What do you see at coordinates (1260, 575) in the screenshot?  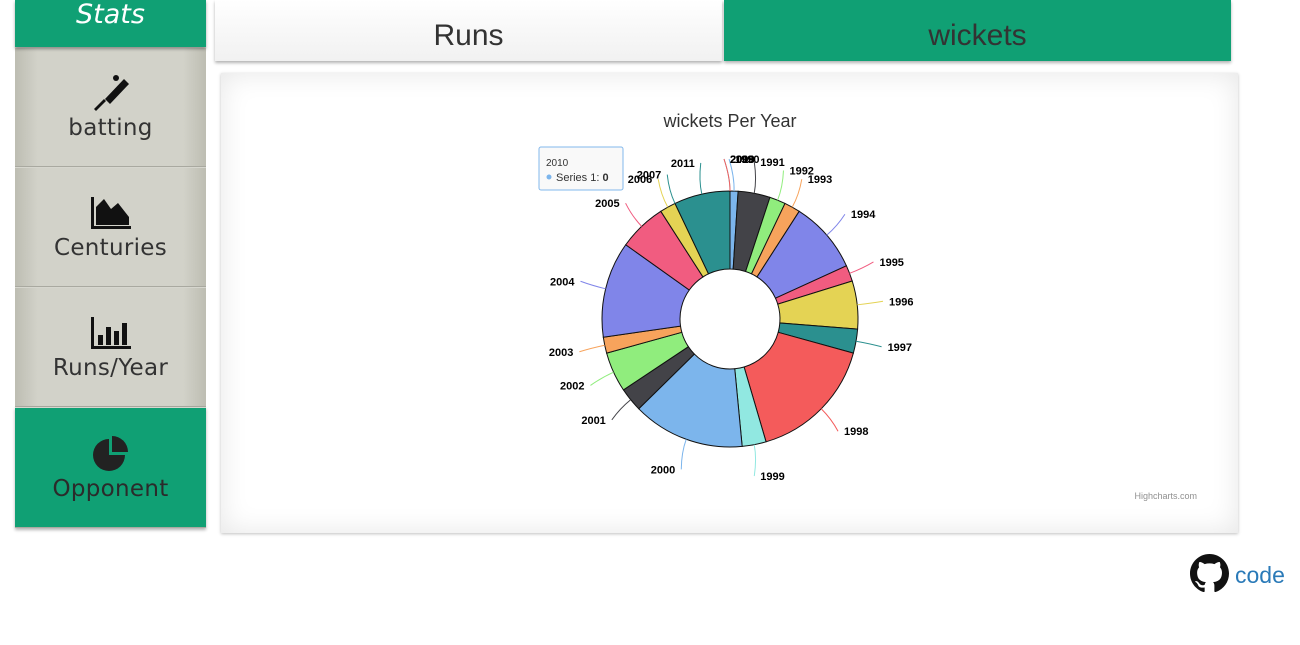 I see `code-link: code` at bounding box center [1260, 575].